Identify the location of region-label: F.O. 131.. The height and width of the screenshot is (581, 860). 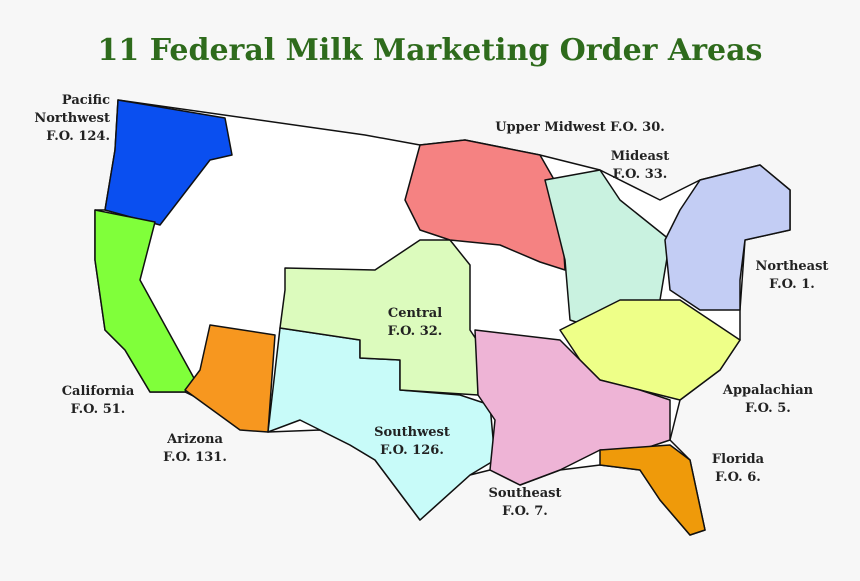
(195, 457).